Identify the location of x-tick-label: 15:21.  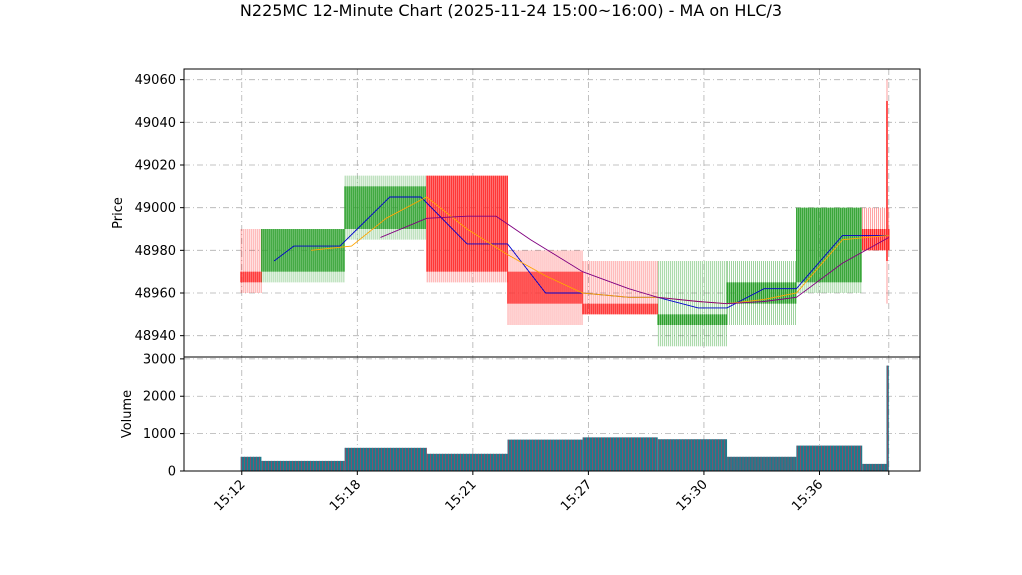
(461, 495).